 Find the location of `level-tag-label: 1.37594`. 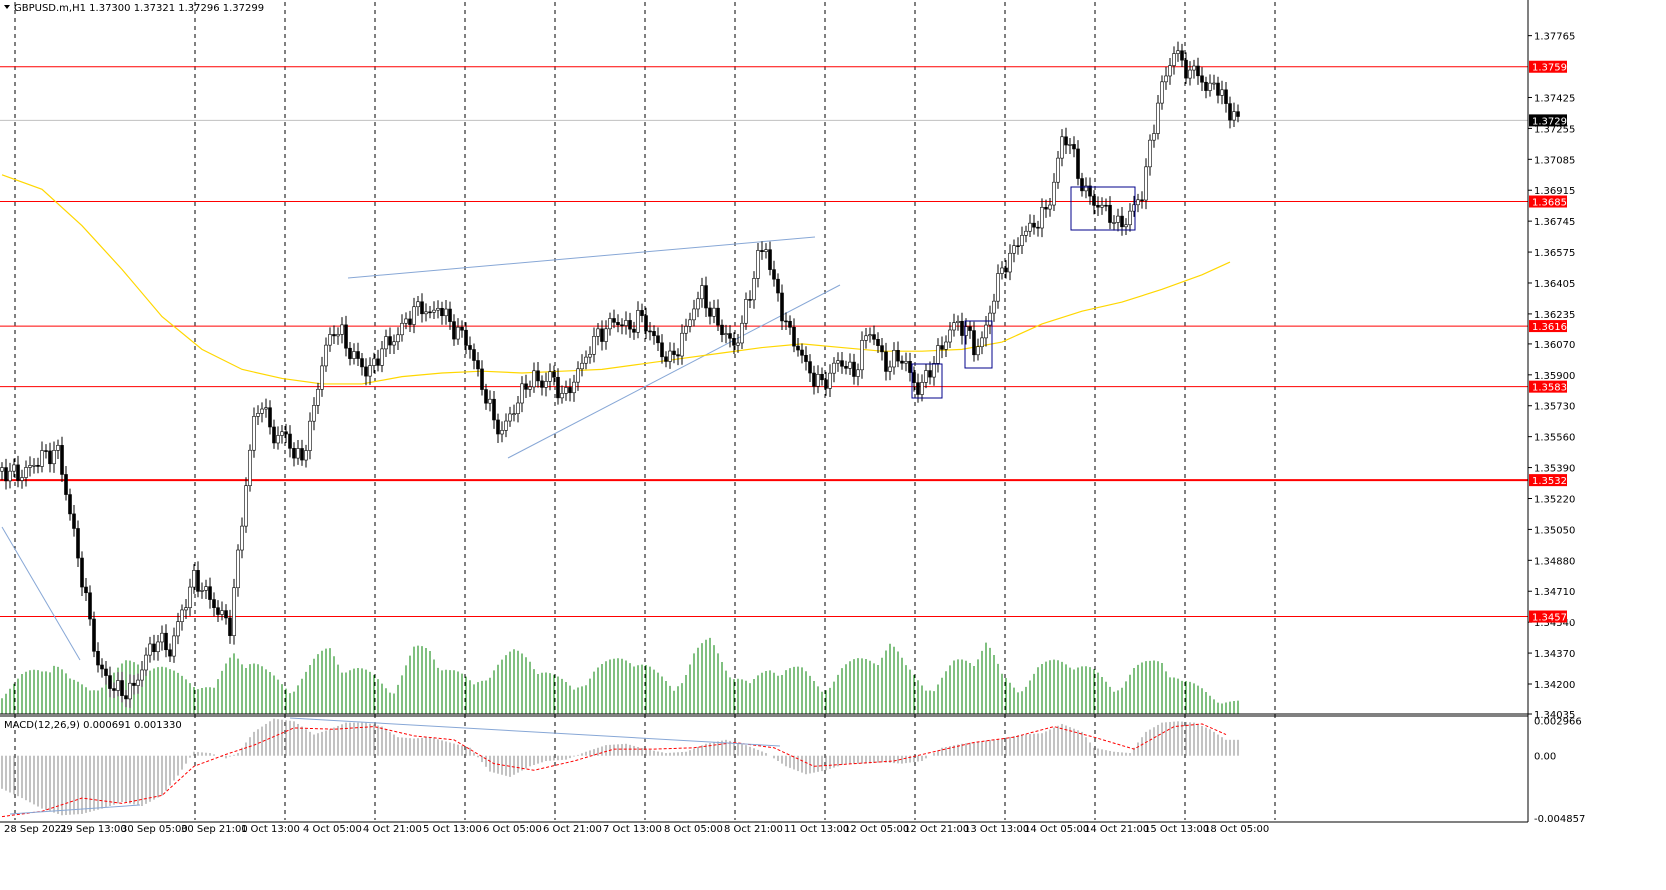

level-tag-label: 1.37594 is located at coordinates (1552, 68).